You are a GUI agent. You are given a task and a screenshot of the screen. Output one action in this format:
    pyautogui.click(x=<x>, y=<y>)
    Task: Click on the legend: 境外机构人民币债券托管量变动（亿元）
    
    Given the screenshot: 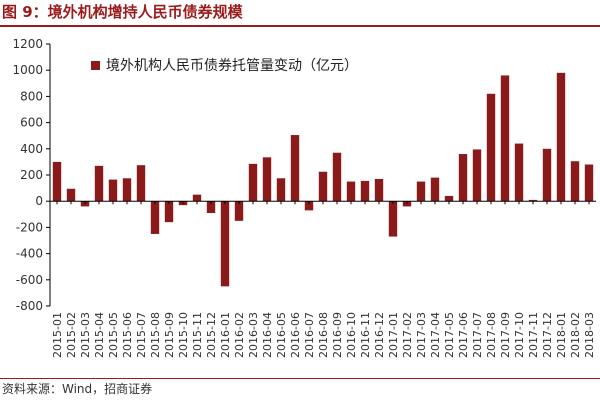 What is the action you would take?
    pyautogui.click(x=224, y=66)
    